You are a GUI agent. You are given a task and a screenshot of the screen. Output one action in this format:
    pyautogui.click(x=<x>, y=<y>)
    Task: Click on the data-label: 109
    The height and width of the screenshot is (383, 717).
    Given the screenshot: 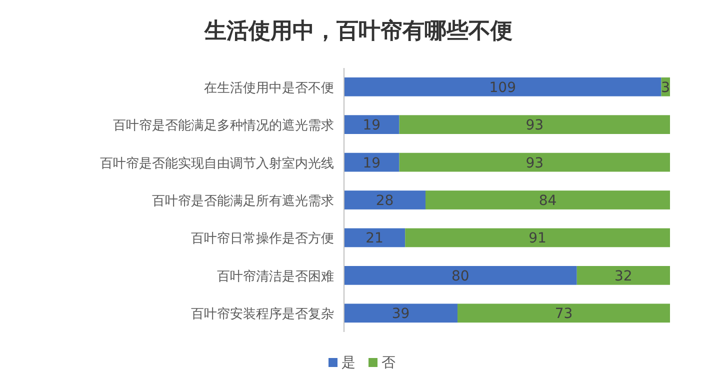 What is the action you would take?
    pyautogui.click(x=502, y=88)
    